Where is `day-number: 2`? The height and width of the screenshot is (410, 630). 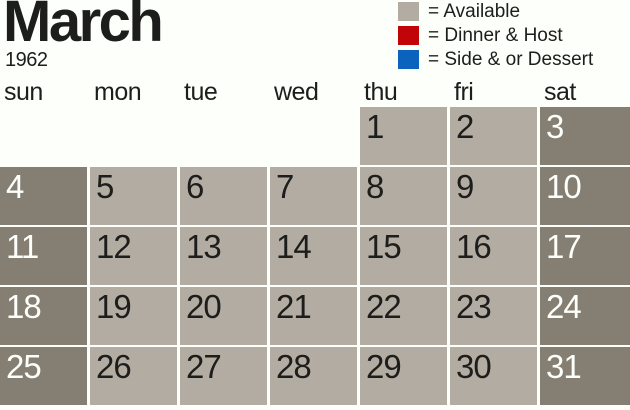 day-number: 2 is located at coordinates (465, 126).